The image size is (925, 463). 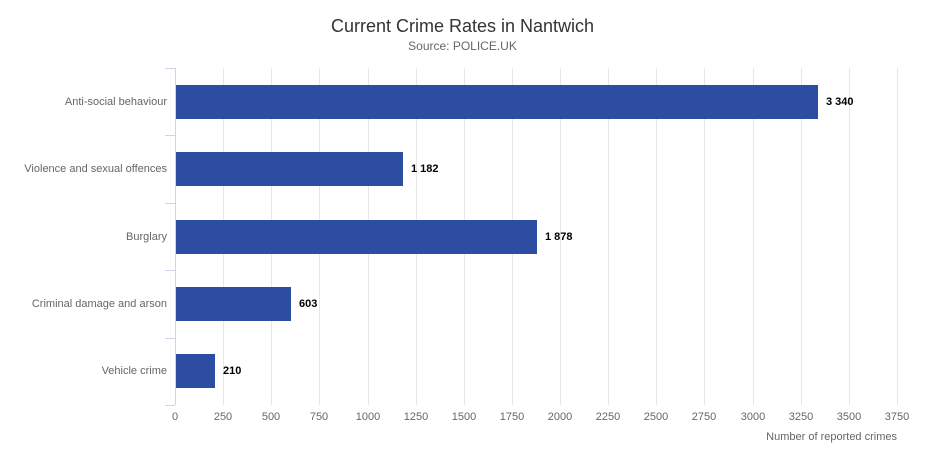 What do you see at coordinates (289, 169) in the screenshot?
I see `bar-violence-and-sexual-offences` at bounding box center [289, 169].